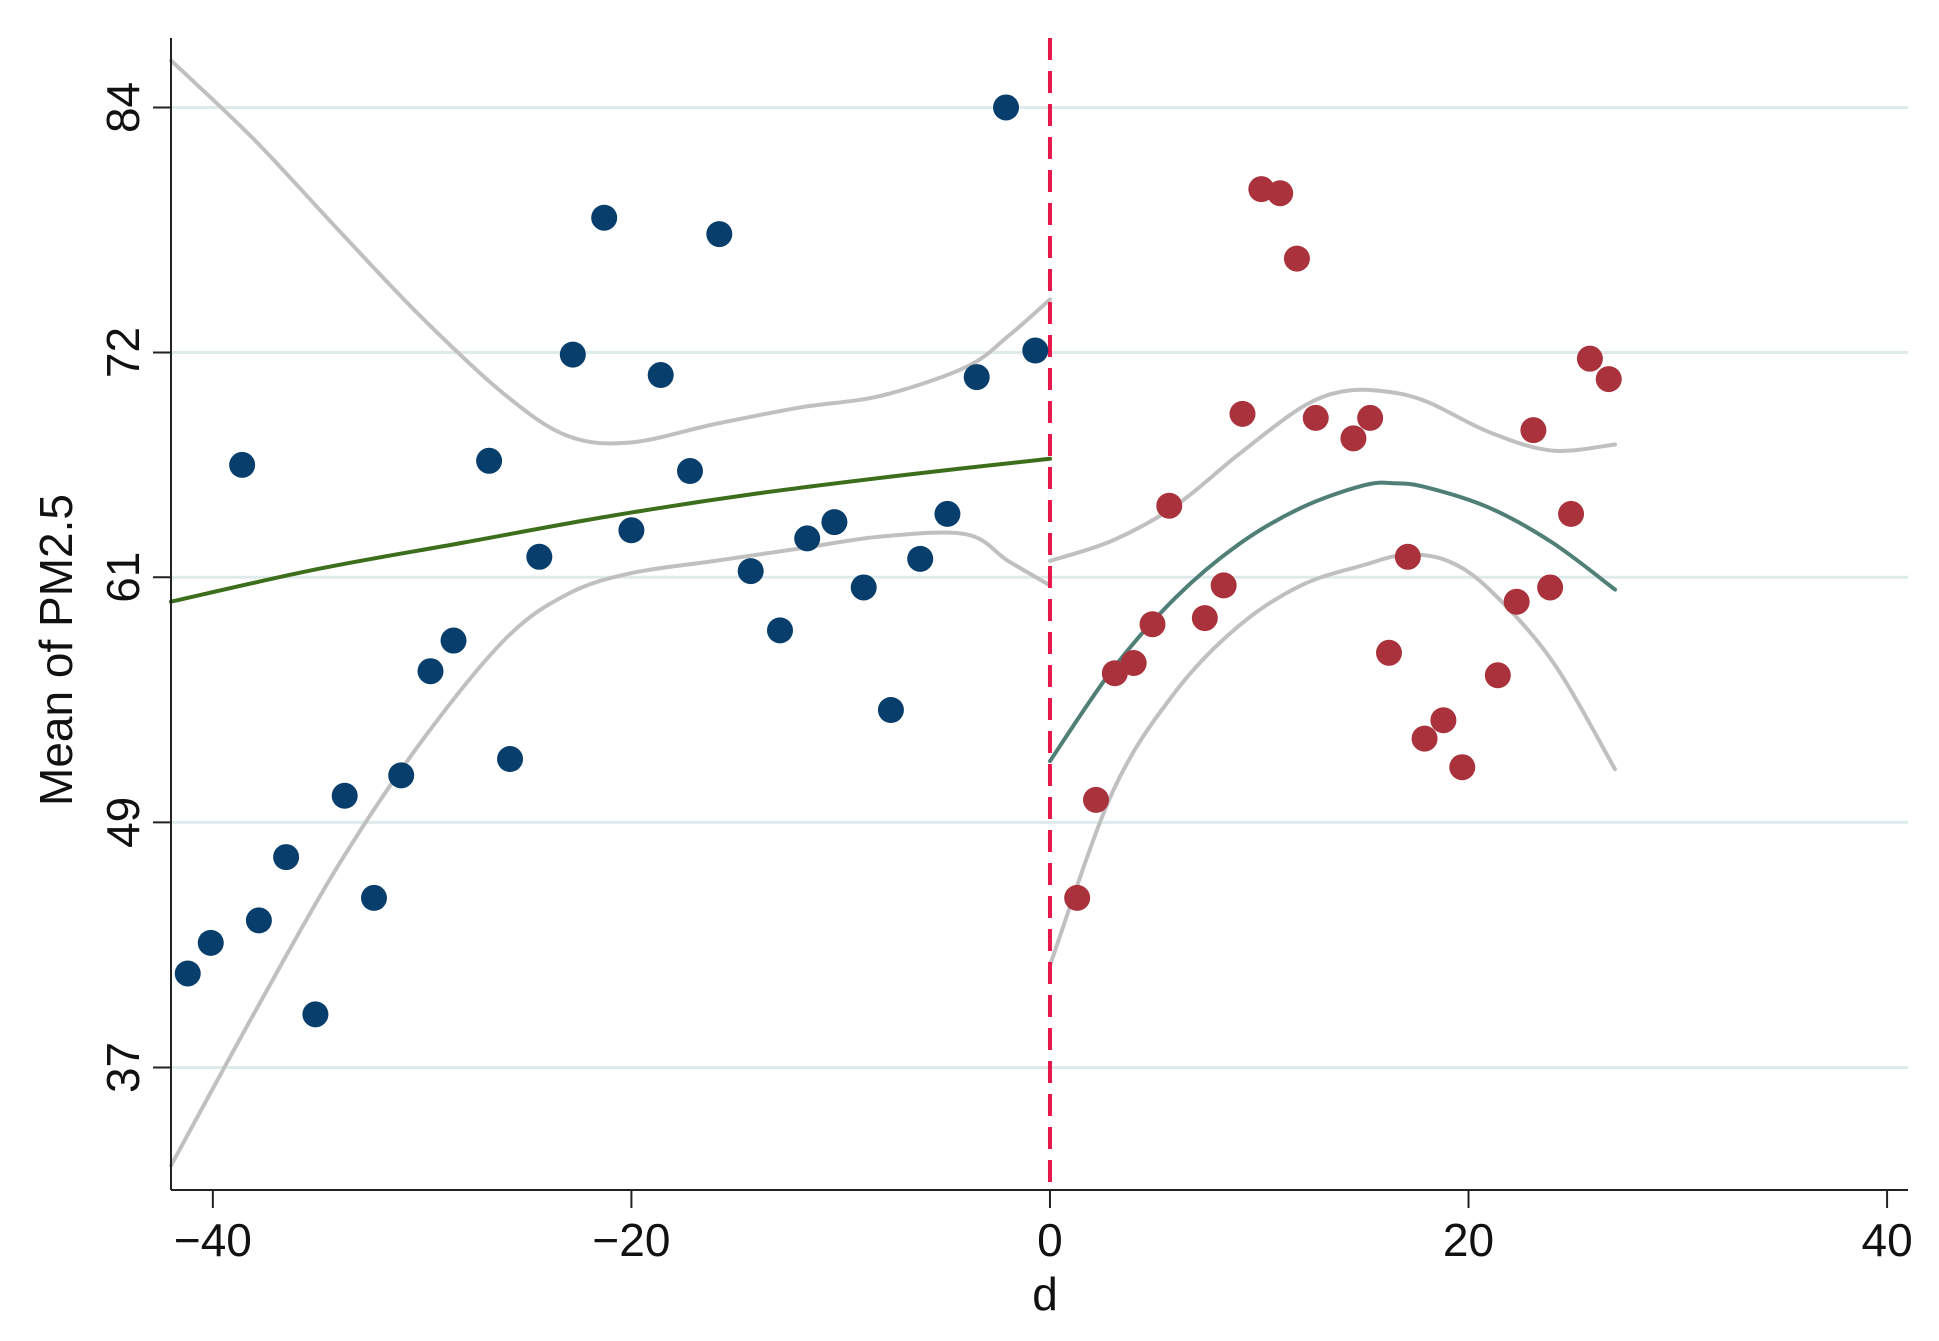 The height and width of the screenshot is (1341, 1939). What do you see at coordinates (123, 822) in the screenshot?
I see `y-tick-label-49: 49` at bounding box center [123, 822].